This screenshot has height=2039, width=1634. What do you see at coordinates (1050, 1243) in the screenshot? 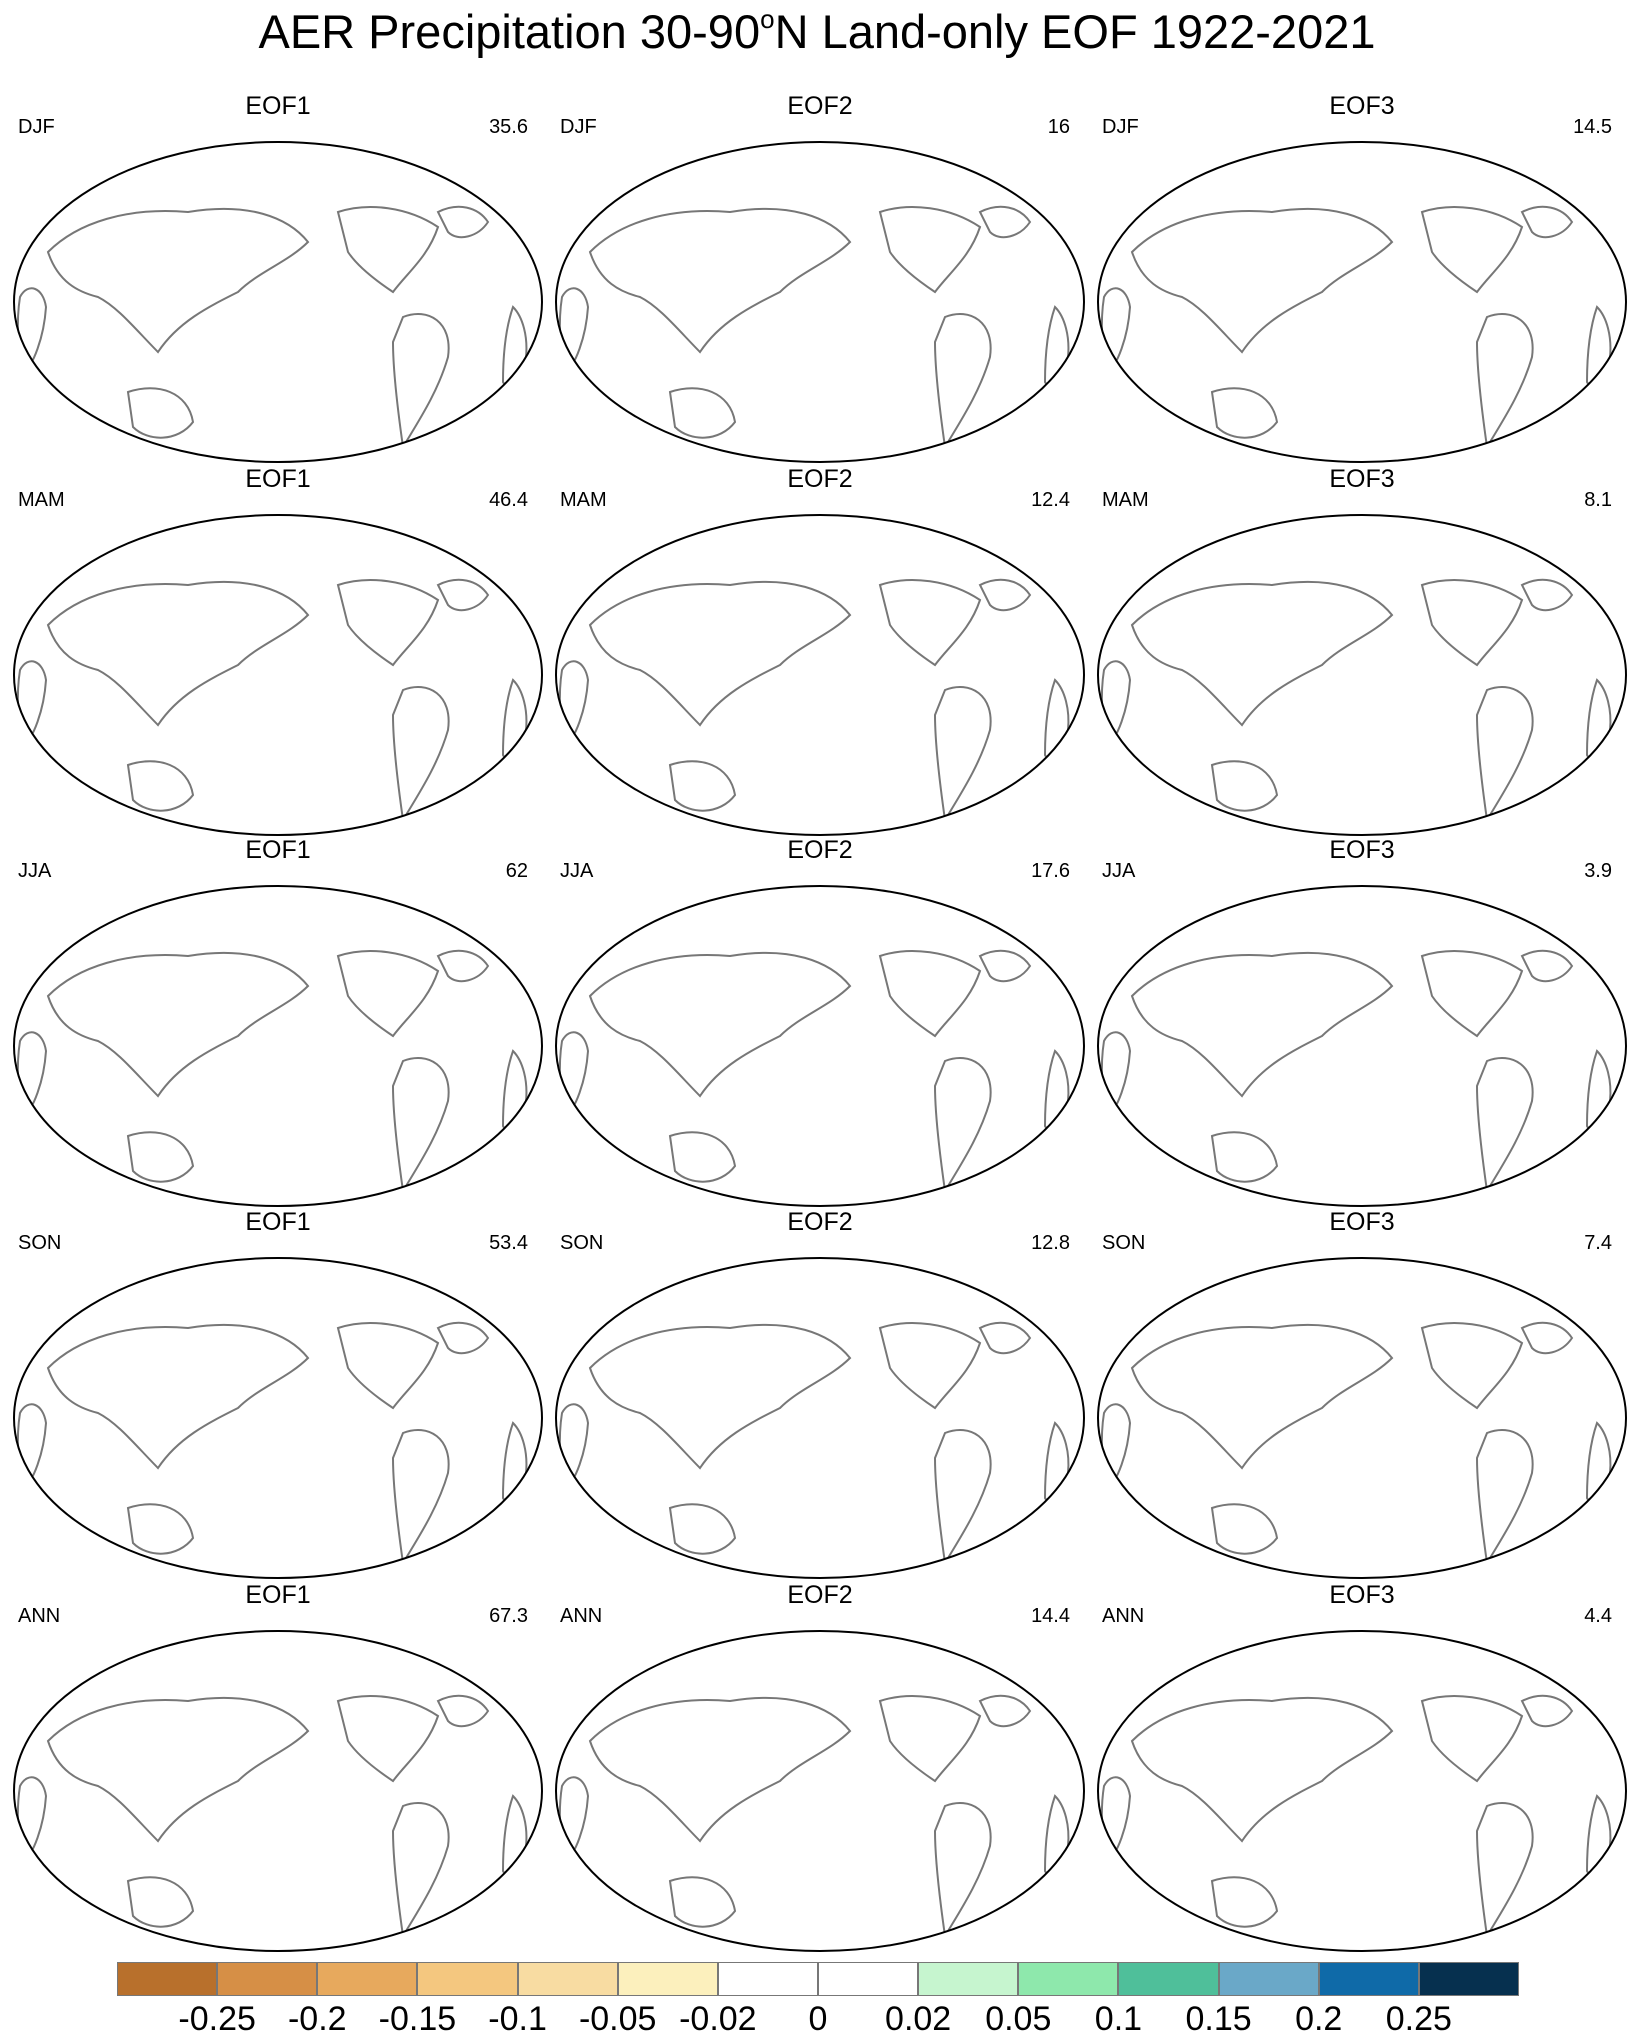
I see `panel-variance-value: 12.8` at bounding box center [1050, 1243].